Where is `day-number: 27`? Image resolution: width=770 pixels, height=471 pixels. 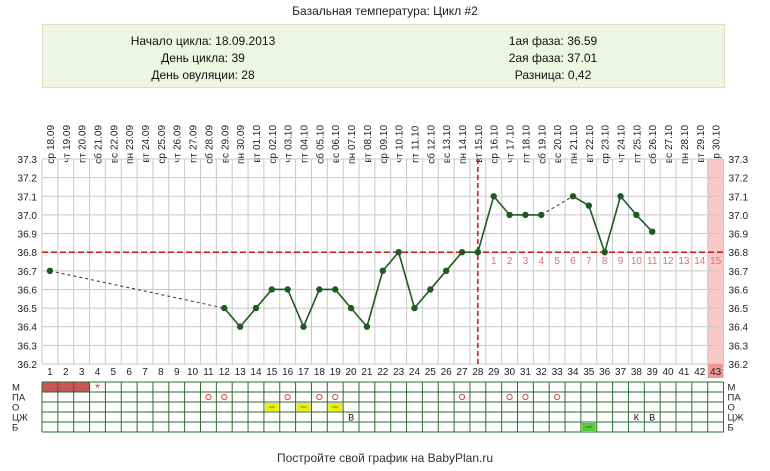
day-number: 27 is located at coordinates (462, 372).